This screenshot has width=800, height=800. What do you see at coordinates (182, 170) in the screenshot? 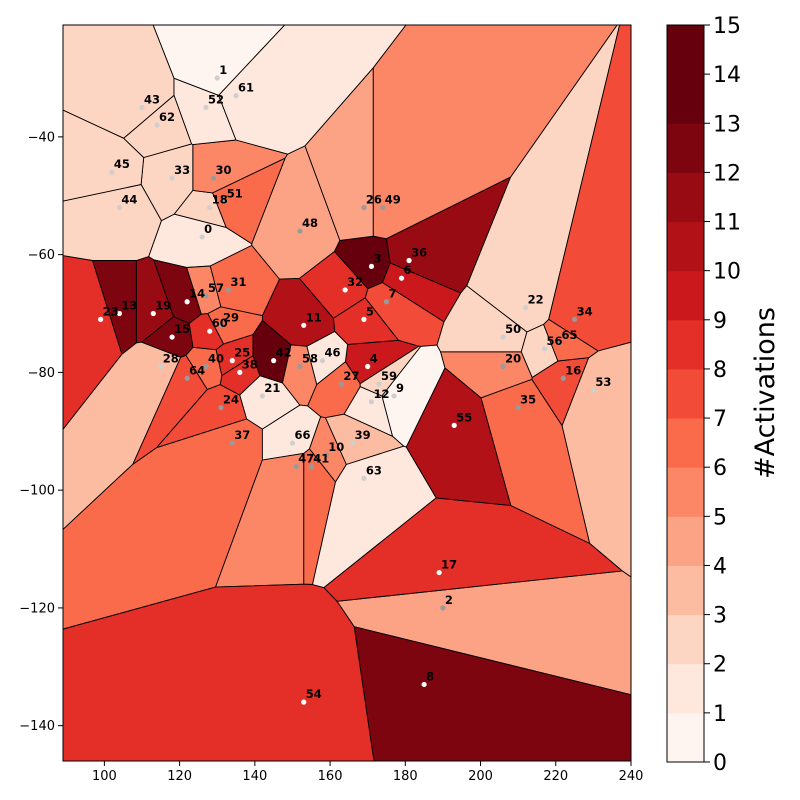
I see `point-label-33: 33` at bounding box center [182, 170].